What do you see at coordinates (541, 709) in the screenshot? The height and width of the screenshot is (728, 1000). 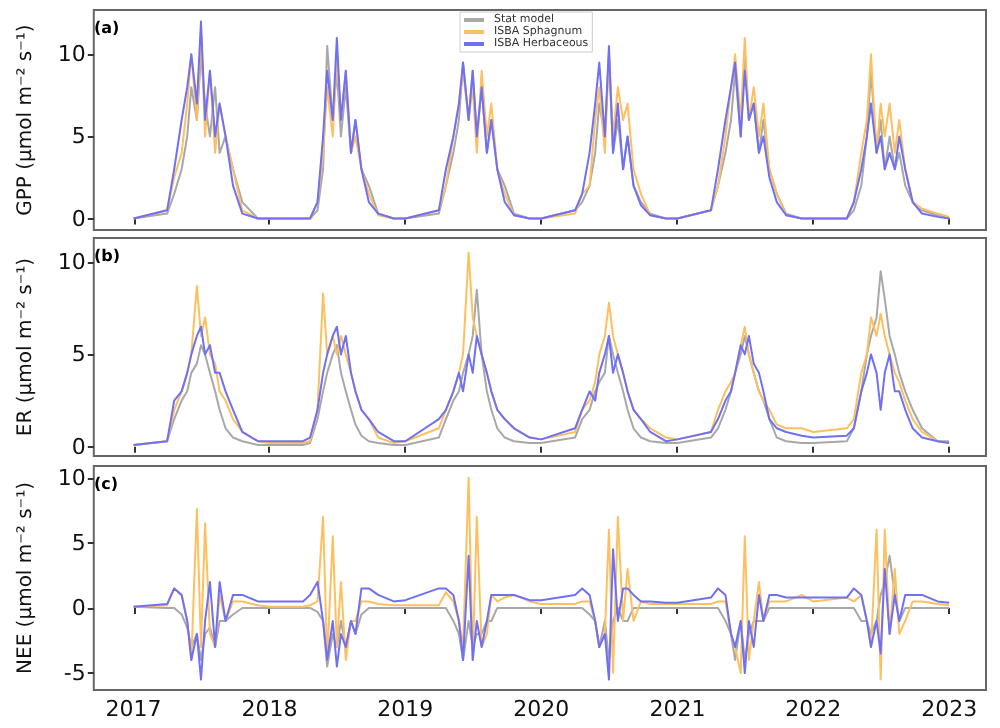 I see `x-tick-label: 2020` at bounding box center [541, 709].